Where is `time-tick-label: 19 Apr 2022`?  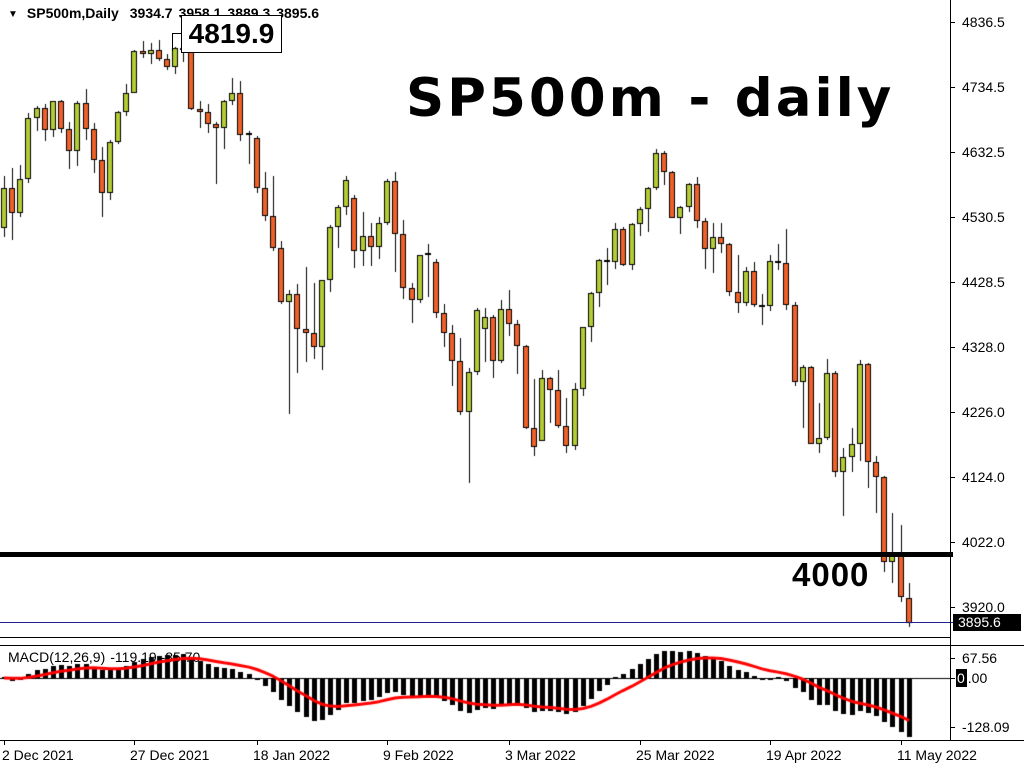 time-tick-label: 19 Apr 2022 is located at coordinates (804, 755).